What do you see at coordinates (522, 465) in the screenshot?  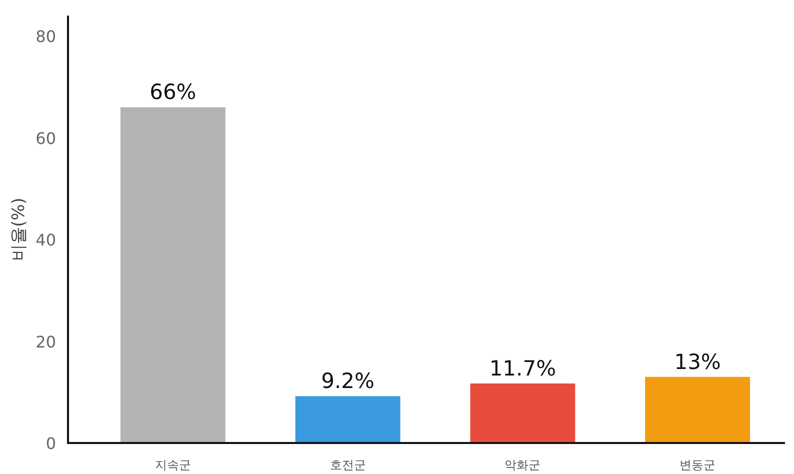 I see `x-tick-label: 악화군` at bounding box center [522, 465].